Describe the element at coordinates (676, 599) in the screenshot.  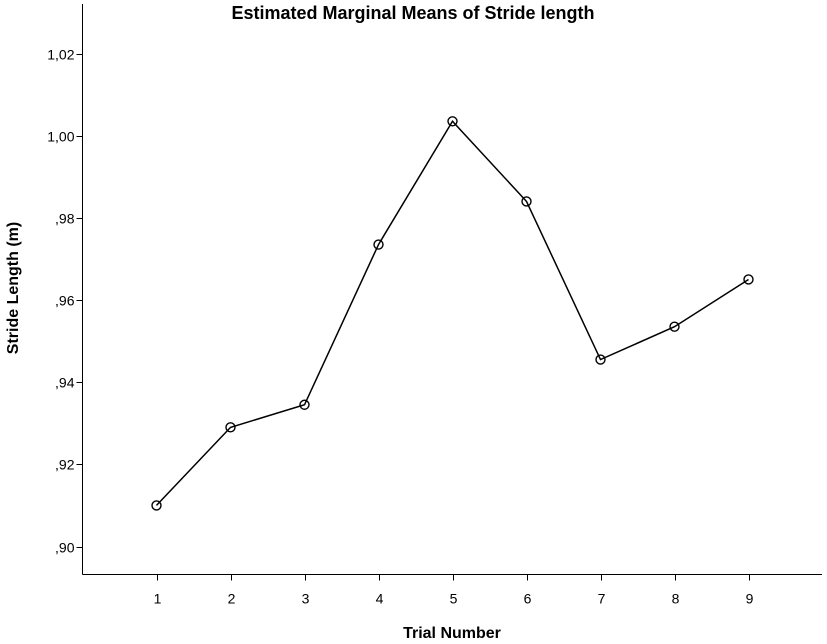
I see `x-tick-label: 8` at that location.